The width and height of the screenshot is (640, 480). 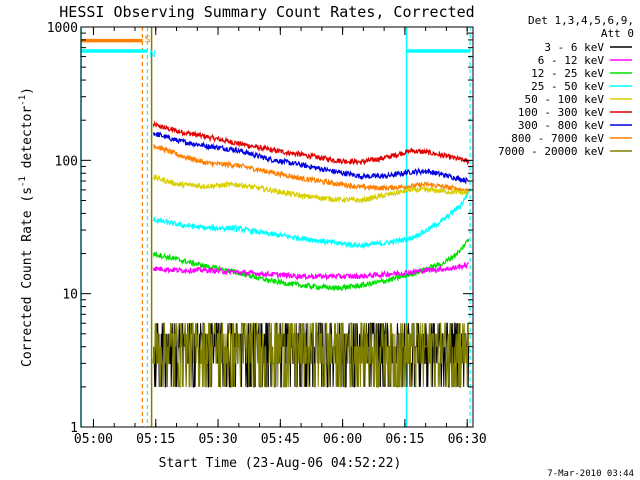 I want to click on series-12-25keV, so click(x=311, y=265).